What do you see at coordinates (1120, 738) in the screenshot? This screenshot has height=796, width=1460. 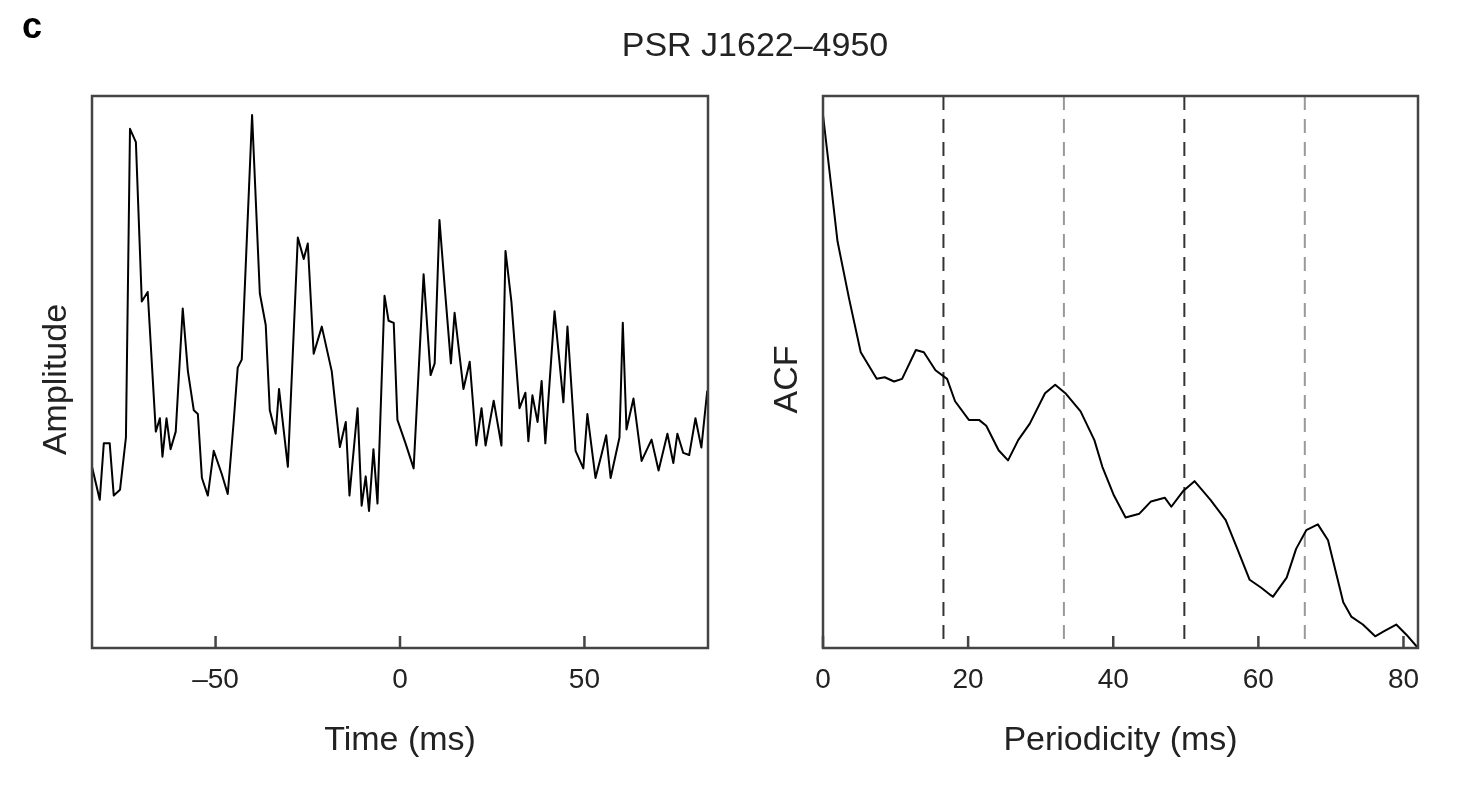 I see `x-axis-title: Periodicity (ms)` at bounding box center [1120, 738].